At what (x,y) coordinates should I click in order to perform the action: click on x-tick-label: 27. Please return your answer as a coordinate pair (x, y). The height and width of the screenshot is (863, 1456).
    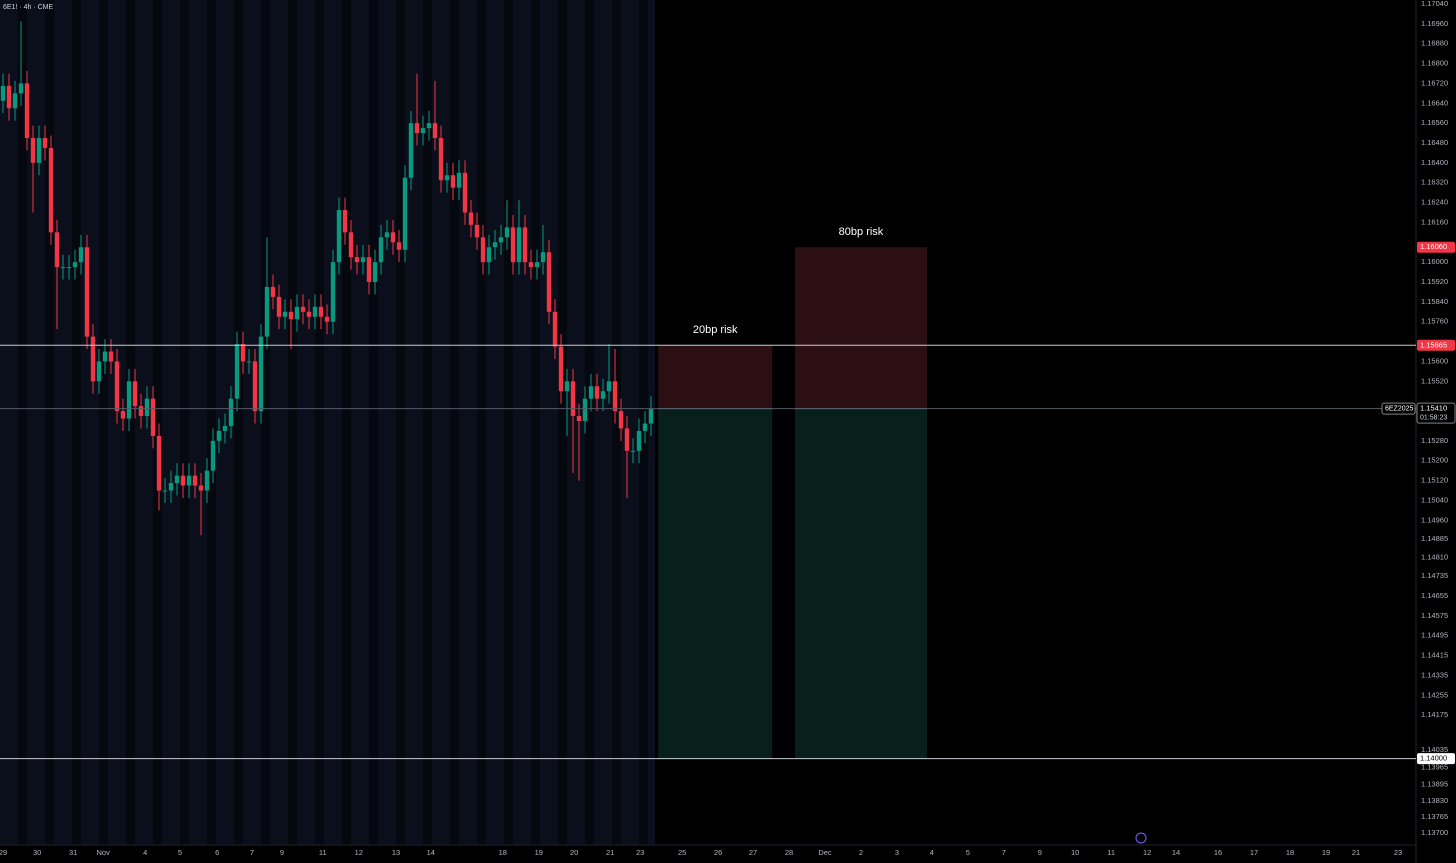
    Looking at the image, I should click on (753, 852).